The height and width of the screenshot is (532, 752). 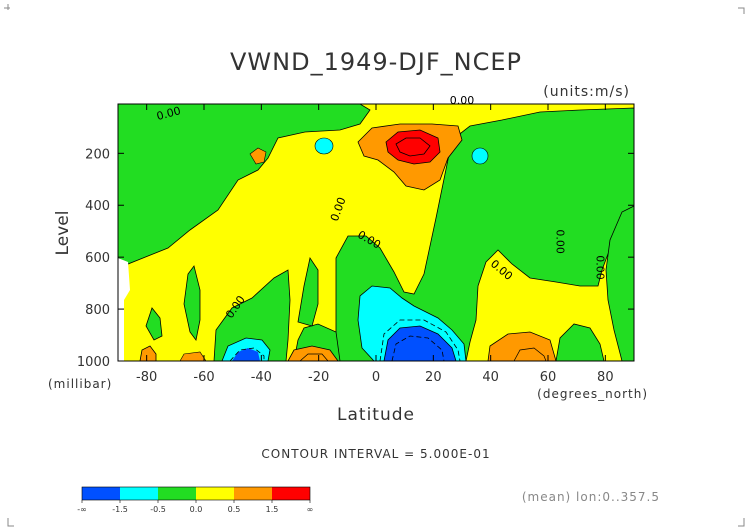 What do you see at coordinates (234, 509) in the screenshot?
I see `colorbar-label: 0.5` at bounding box center [234, 509].